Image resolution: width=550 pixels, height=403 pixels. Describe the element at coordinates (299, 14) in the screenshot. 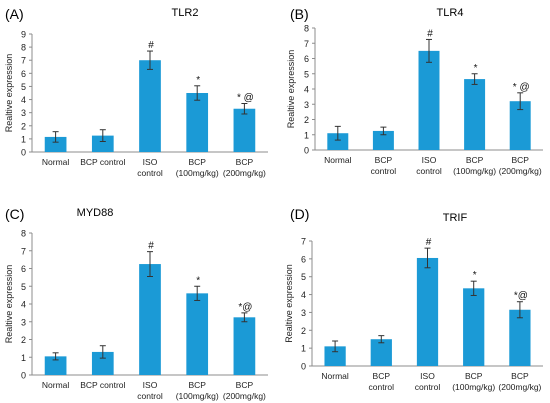

I see `panel-letter: (B)` at that location.